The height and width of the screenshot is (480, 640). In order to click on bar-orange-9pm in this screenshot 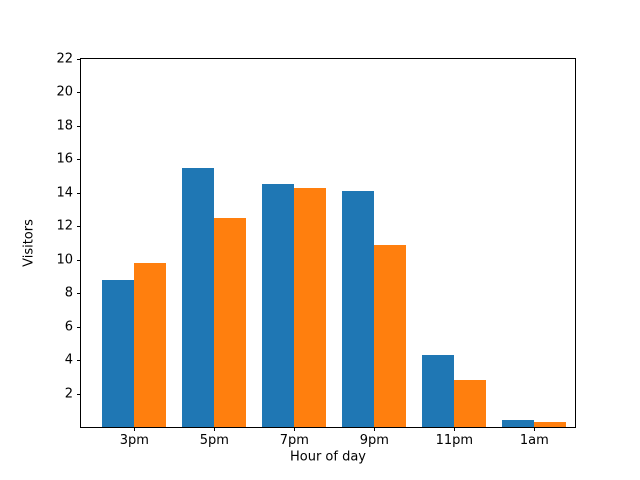, I will do `click(390, 335)`.